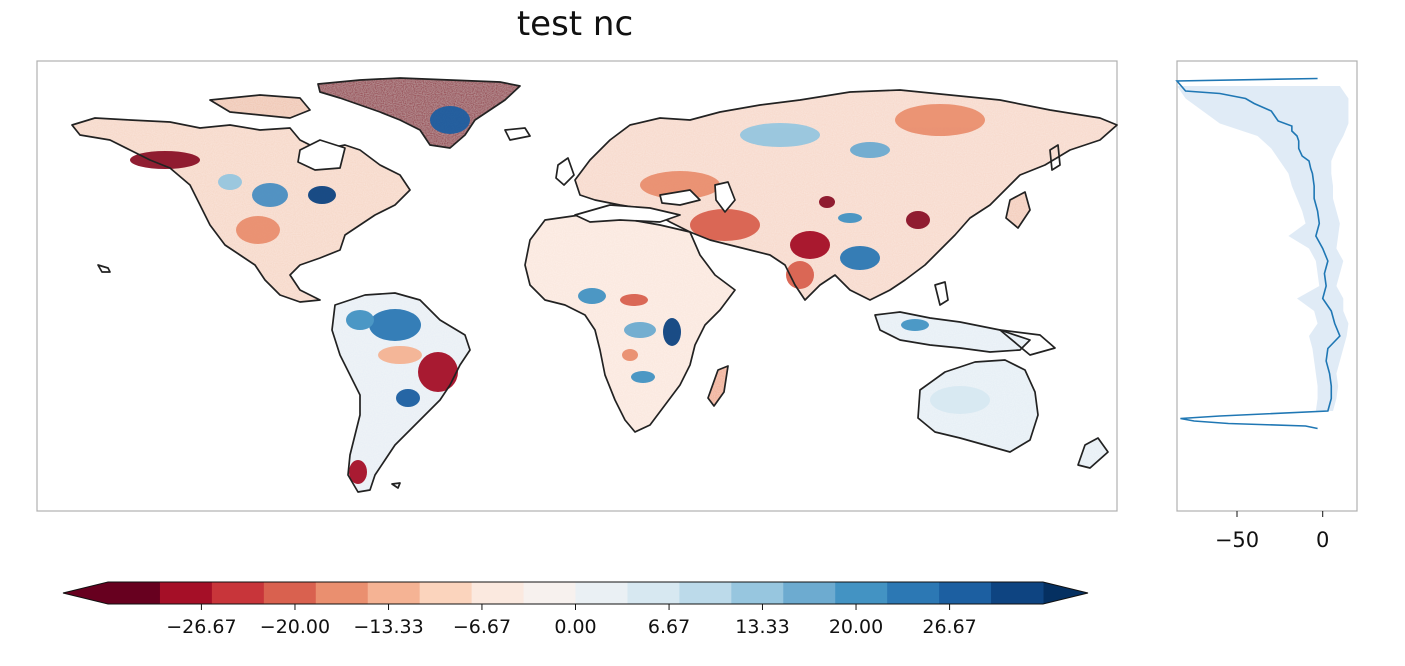  Describe the element at coordinates (1018, 210) in the screenshot. I see `coast-japan` at that location.